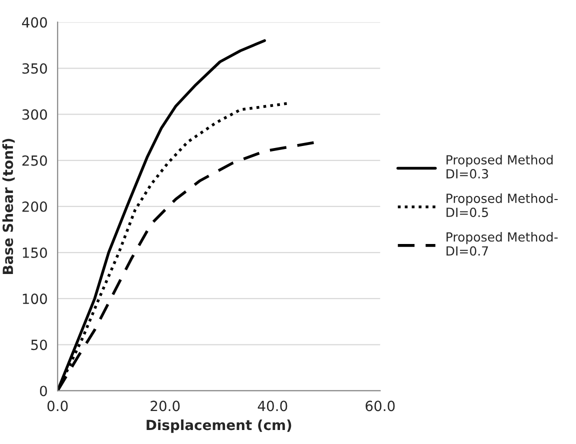 Image resolution: width=576 pixels, height=444 pixels. I want to click on y-tick-label: 200, so click(34, 206).